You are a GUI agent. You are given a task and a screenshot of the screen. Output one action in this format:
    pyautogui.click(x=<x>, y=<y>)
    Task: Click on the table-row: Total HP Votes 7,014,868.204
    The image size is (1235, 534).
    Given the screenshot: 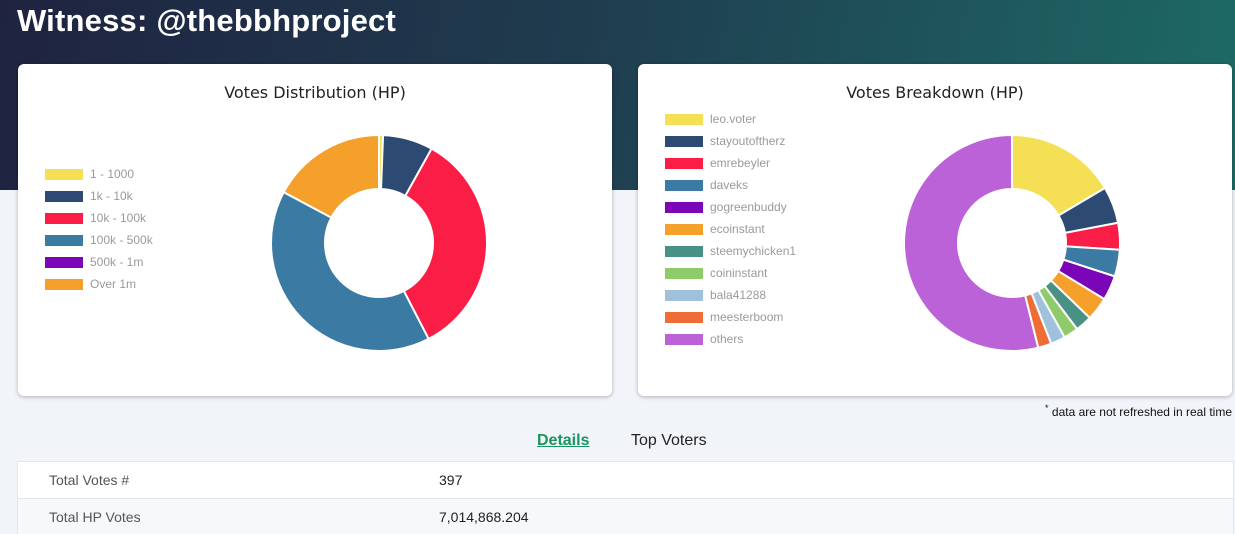 What is the action you would take?
    pyautogui.click(x=625, y=516)
    